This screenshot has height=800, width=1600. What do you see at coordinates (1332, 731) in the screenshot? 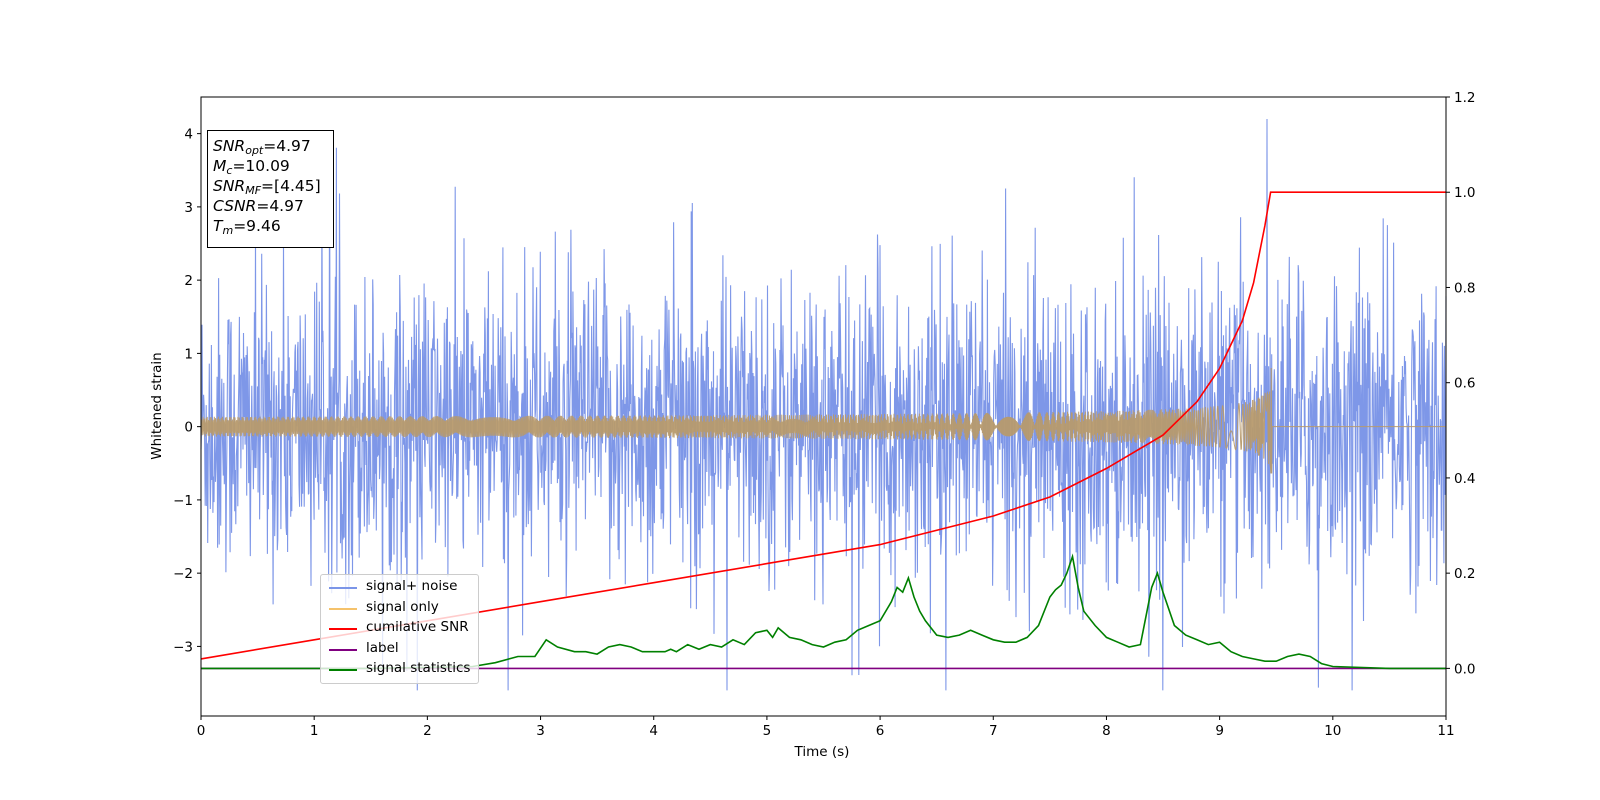
I see `x-tick-label: 10` at bounding box center [1332, 731].